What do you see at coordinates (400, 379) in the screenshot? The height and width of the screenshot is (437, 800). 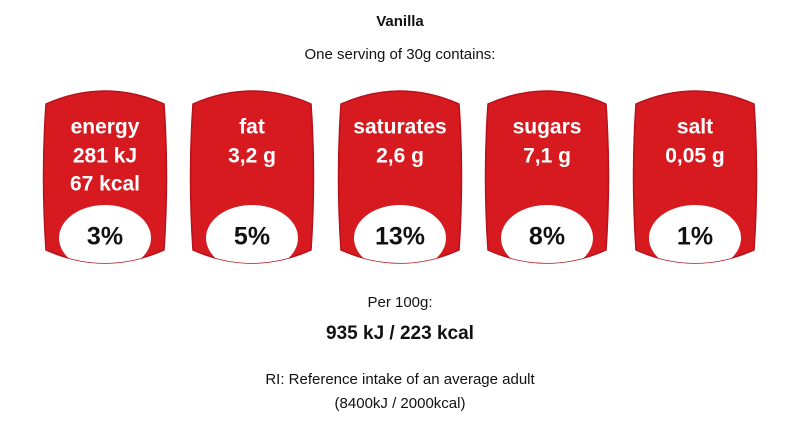 I see `ri-note: RI: Reference intake of an average adult` at bounding box center [400, 379].